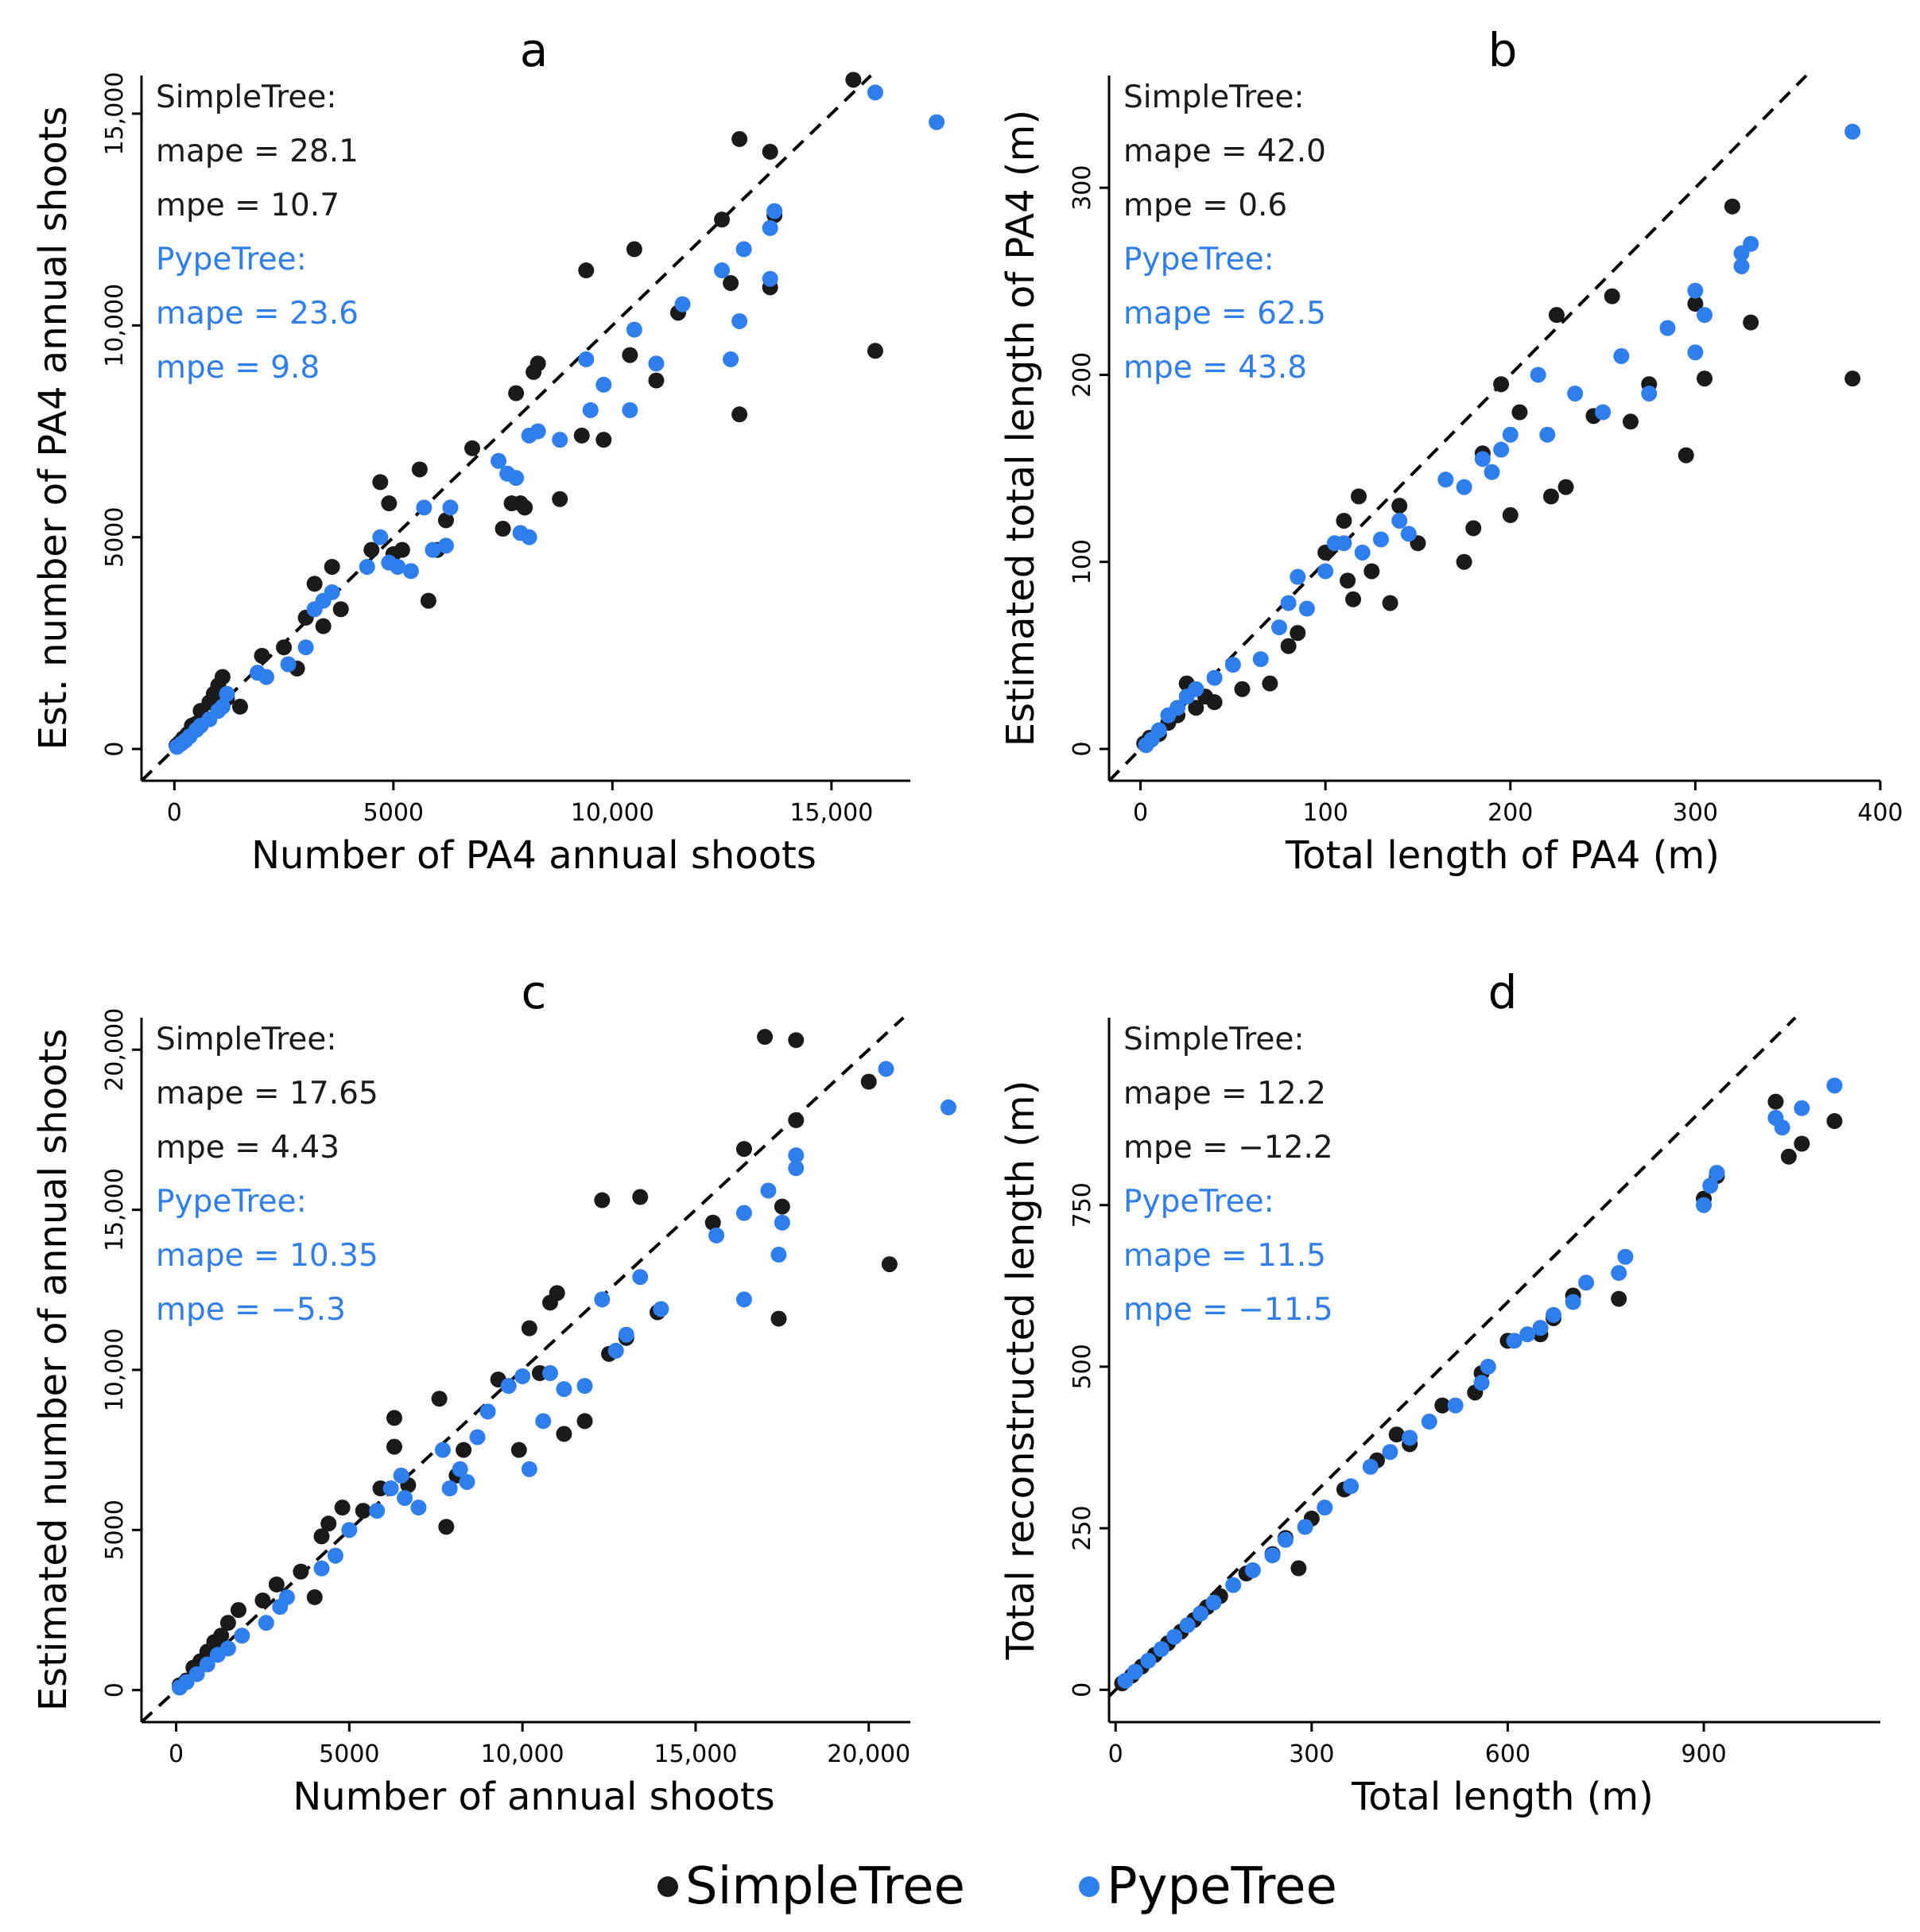 The image size is (1920, 1932). I want to click on y-tick-label: 15,000, so click(115, 1209).